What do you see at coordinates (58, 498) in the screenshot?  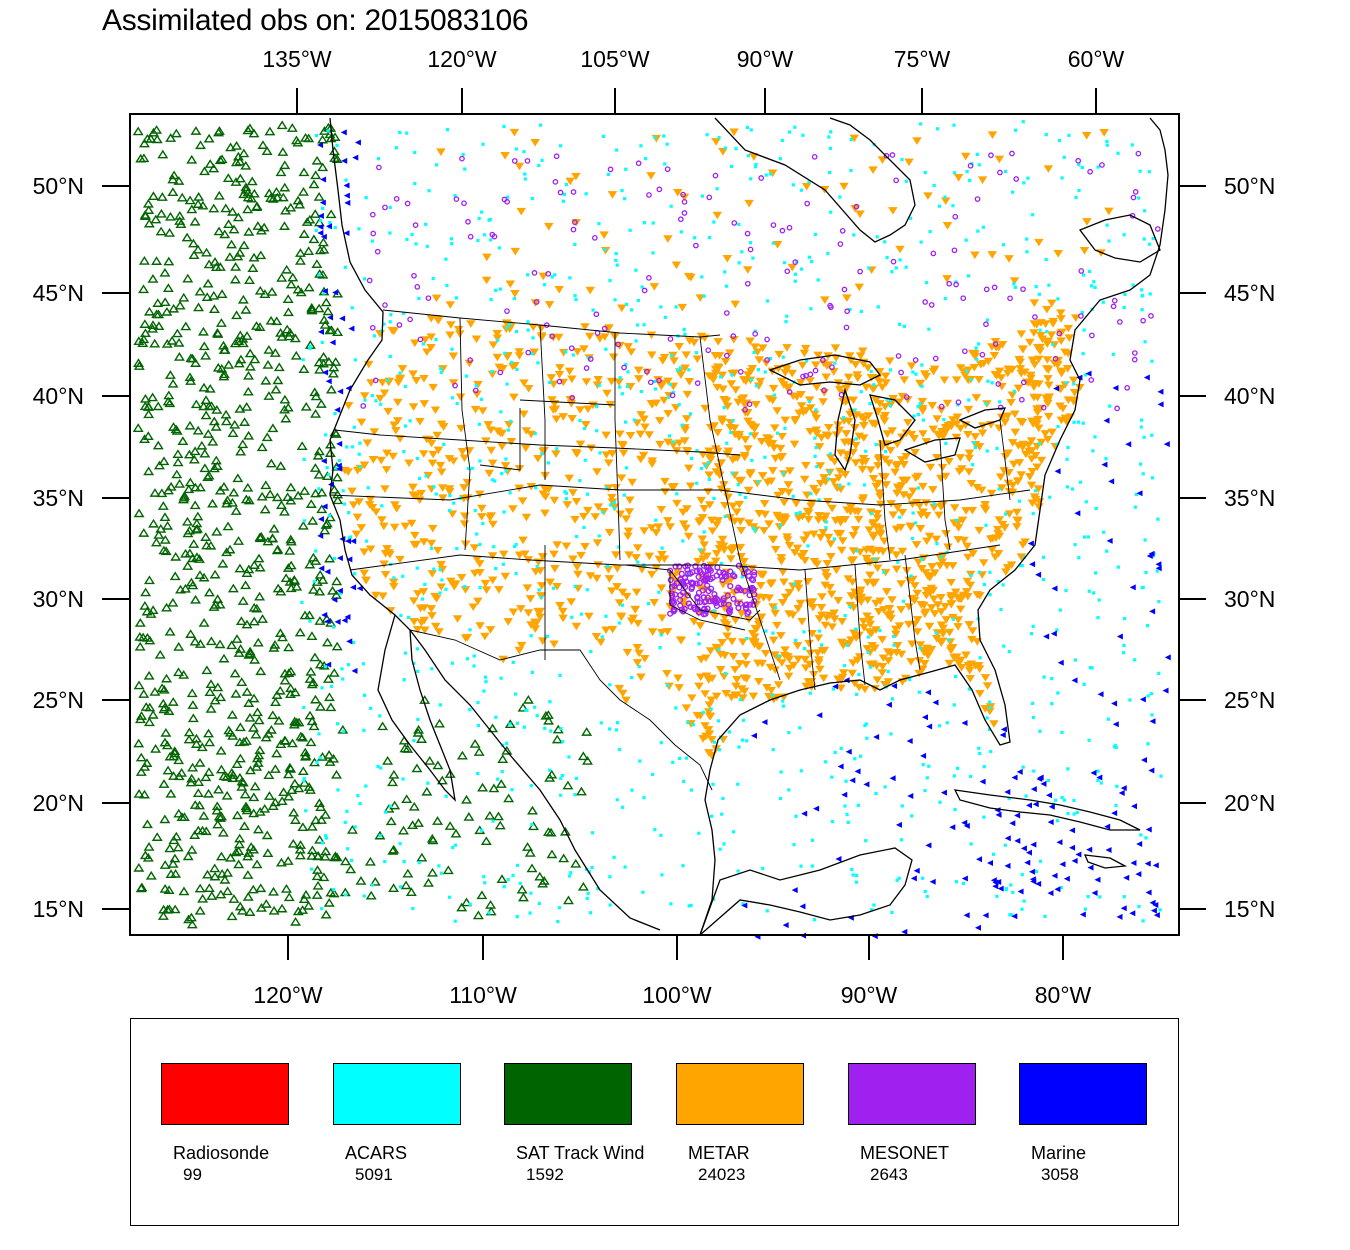 I see `lat-label-left: 35°N` at bounding box center [58, 498].